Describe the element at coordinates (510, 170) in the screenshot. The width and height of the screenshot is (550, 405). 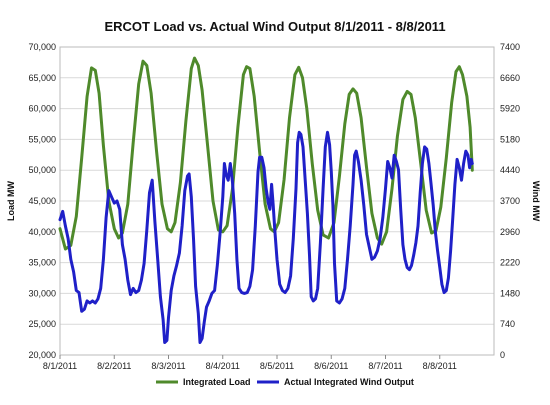
I see `y2-tick-label: 4440` at that location.